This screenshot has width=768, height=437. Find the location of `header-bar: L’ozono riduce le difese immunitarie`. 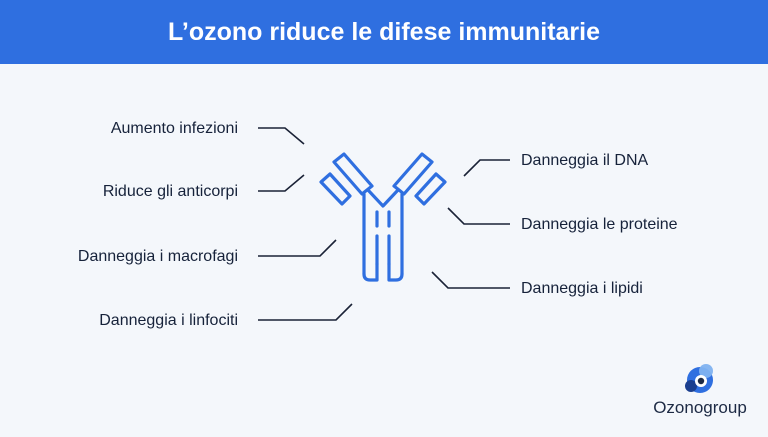

header-bar: L’ozono riduce le difese immunitarie is located at coordinates (384, 32).